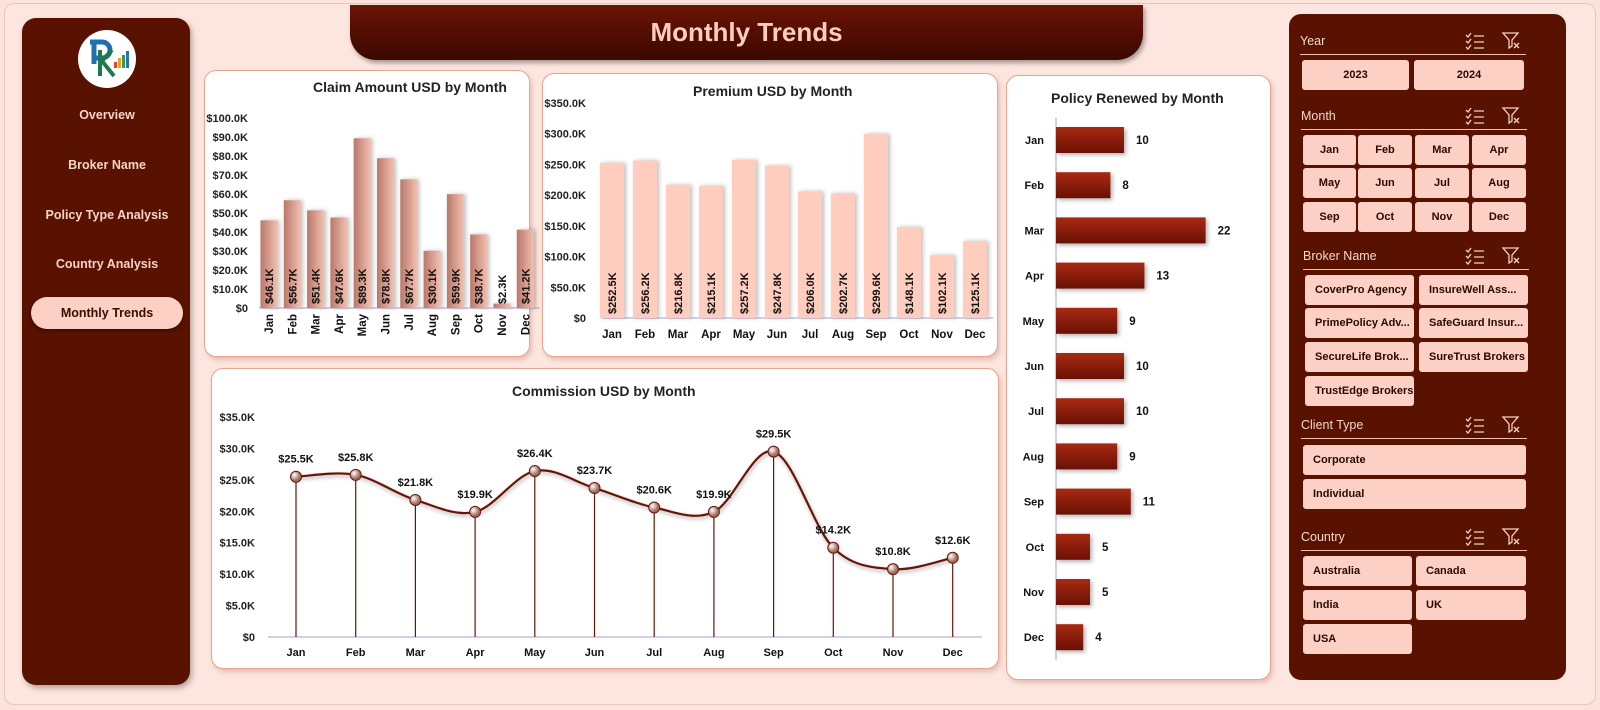  I want to click on country-option: Canada, so click(1471, 571).